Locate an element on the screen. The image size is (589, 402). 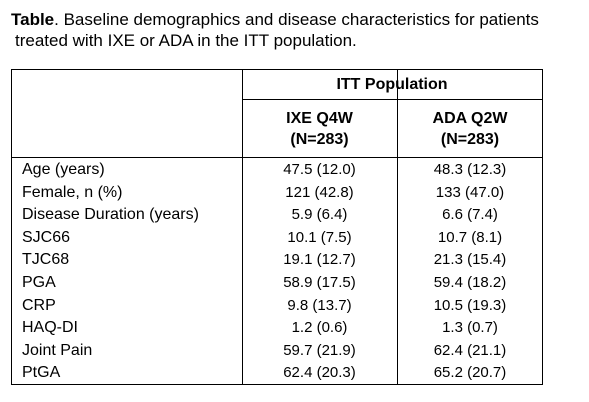
row-label: Joint Pain is located at coordinates (57, 350).